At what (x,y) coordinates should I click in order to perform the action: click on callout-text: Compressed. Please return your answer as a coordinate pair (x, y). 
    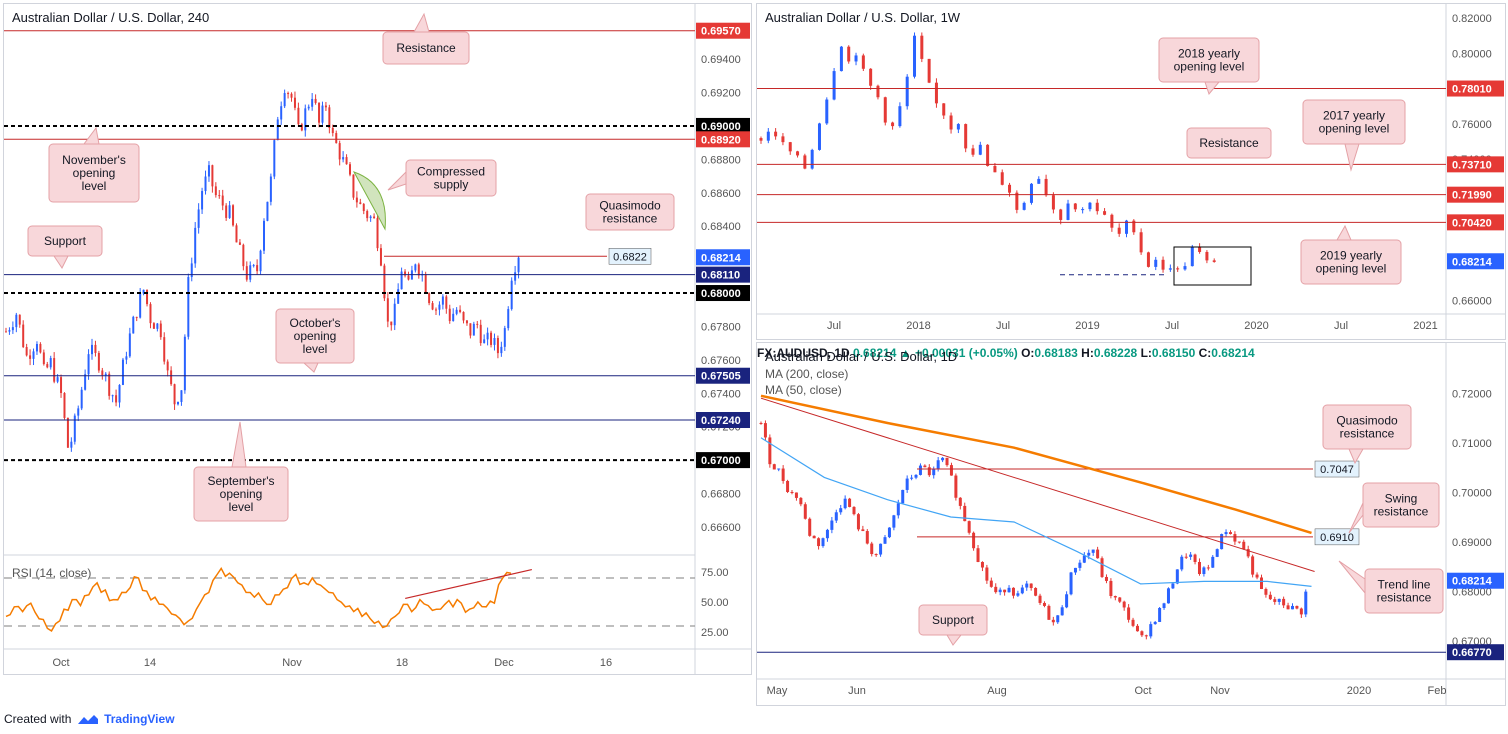
    Looking at the image, I should click on (451, 172).